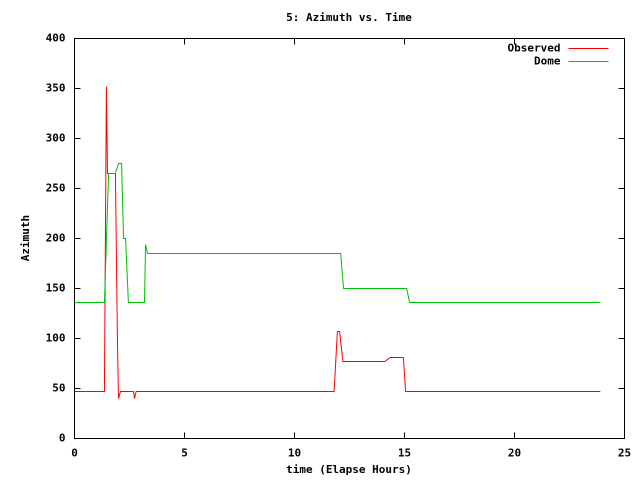 This screenshot has height=480, width=640. What do you see at coordinates (349, 469) in the screenshot?
I see `x-axis-label: time (Elapse Hours)` at bounding box center [349, 469].